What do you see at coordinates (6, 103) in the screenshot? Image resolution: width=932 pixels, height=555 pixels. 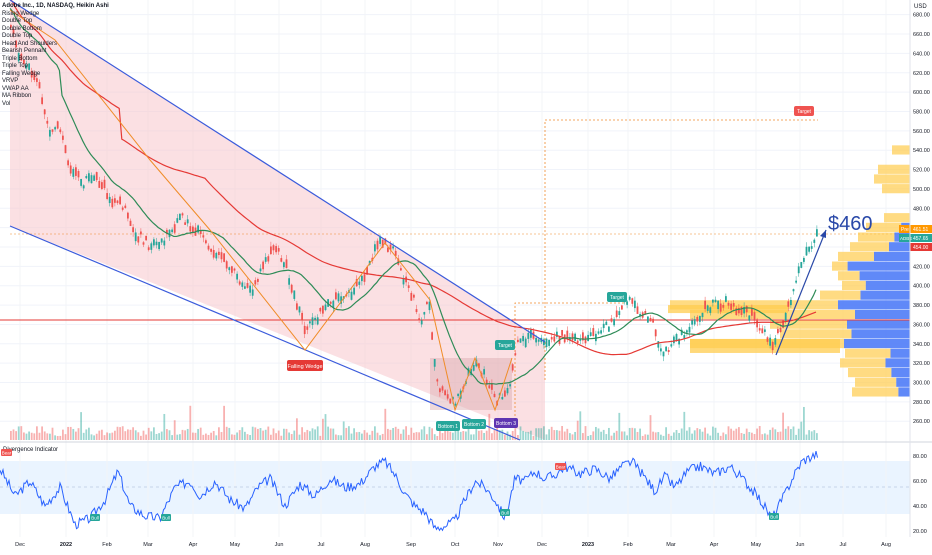 I see `indicator-item: Vol` at bounding box center [6, 103].